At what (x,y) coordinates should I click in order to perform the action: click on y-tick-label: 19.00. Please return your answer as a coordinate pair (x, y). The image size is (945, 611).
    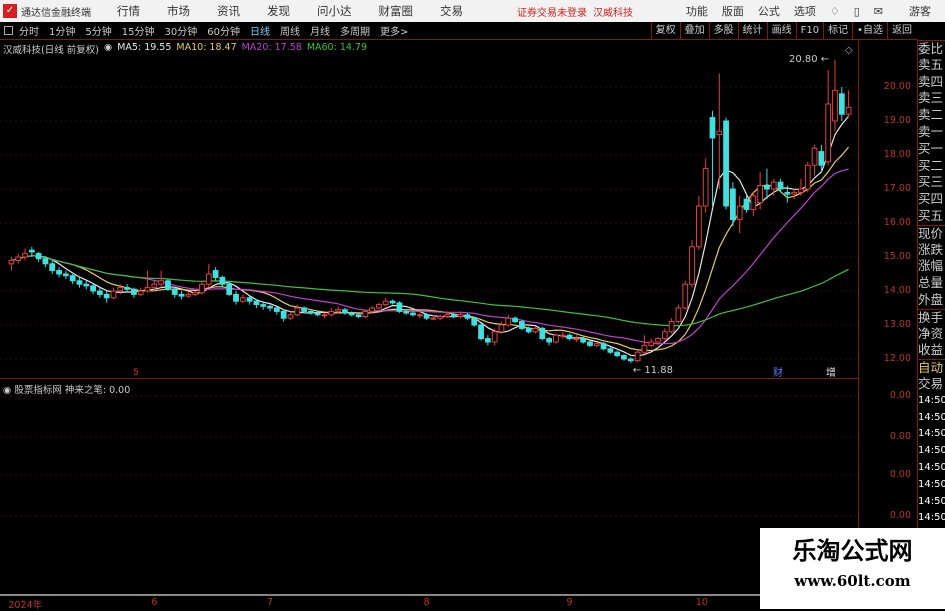
    Looking at the image, I should click on (897, 120).